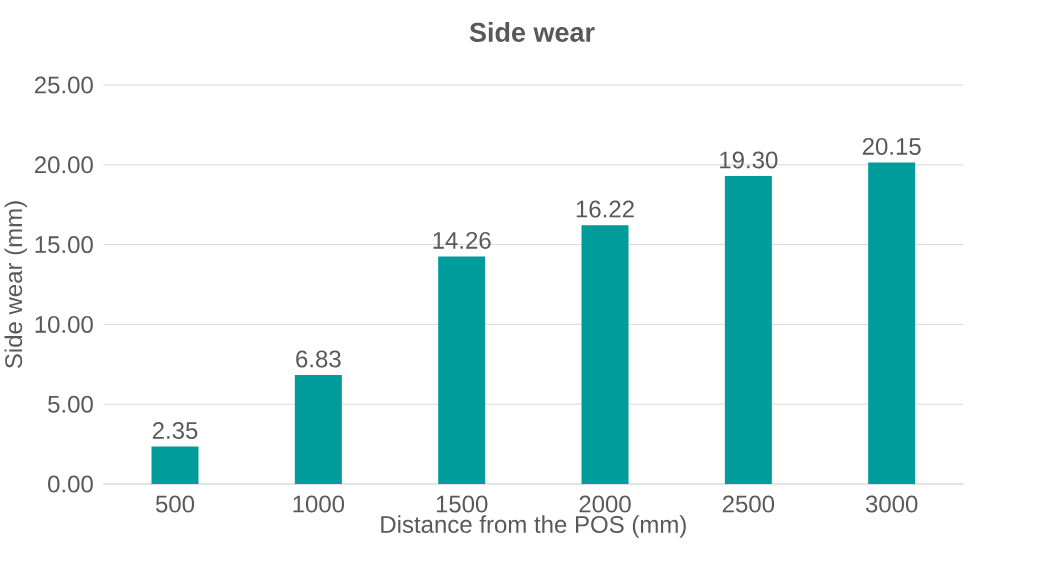 The image size is (1046, 585). What do you see at coordinates (891, 504) in the screenshot?
I see `x-tick-label: 3000` at bounding box center [891, 504].